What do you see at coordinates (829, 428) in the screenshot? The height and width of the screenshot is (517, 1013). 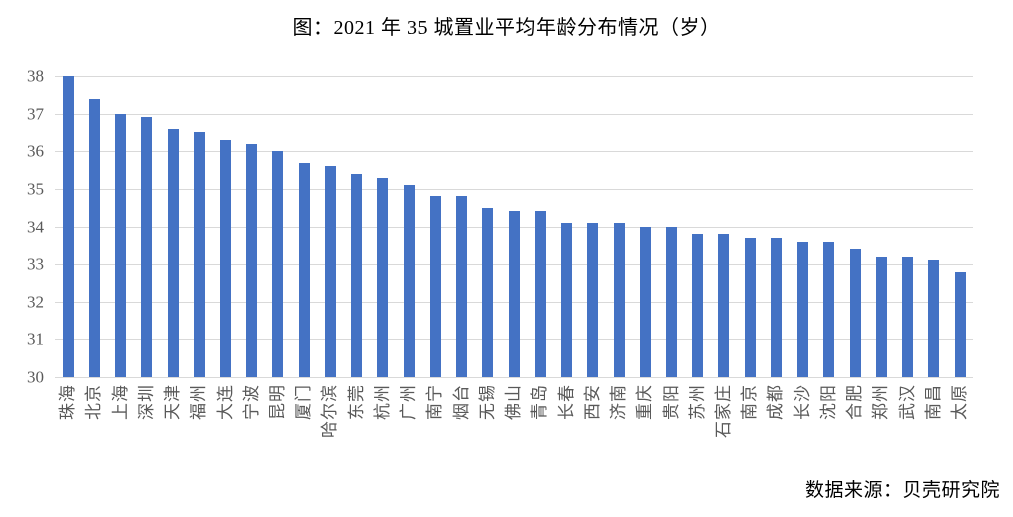 I see `x-slot: 沈阳` at bounding box center [829, 428].